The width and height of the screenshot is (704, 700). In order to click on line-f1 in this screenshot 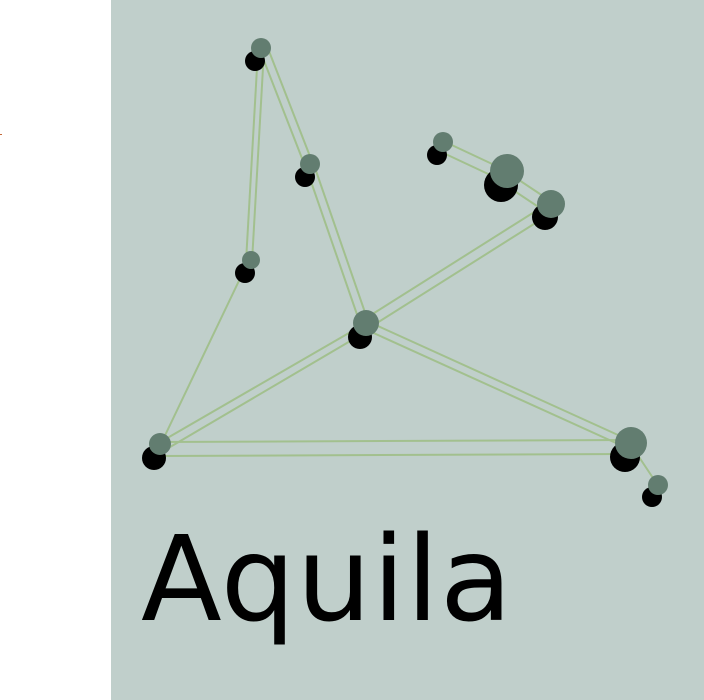, I will do `click(259, 385)`.